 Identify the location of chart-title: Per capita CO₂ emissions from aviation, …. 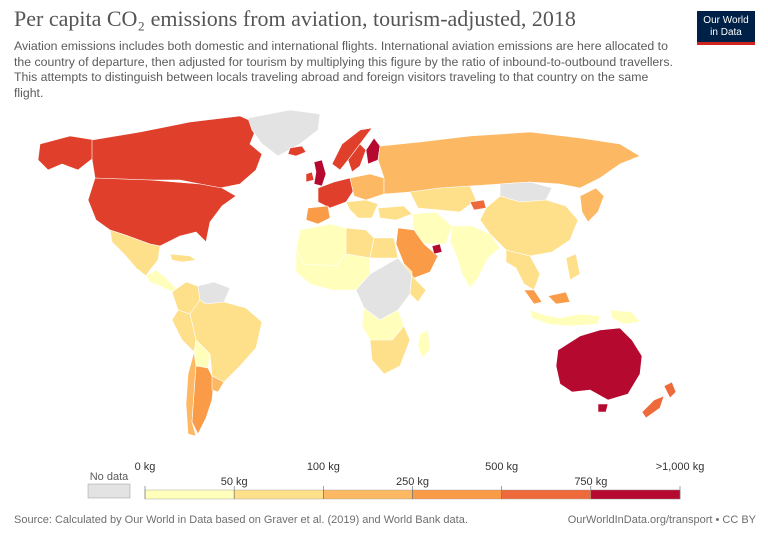
(295, 18).